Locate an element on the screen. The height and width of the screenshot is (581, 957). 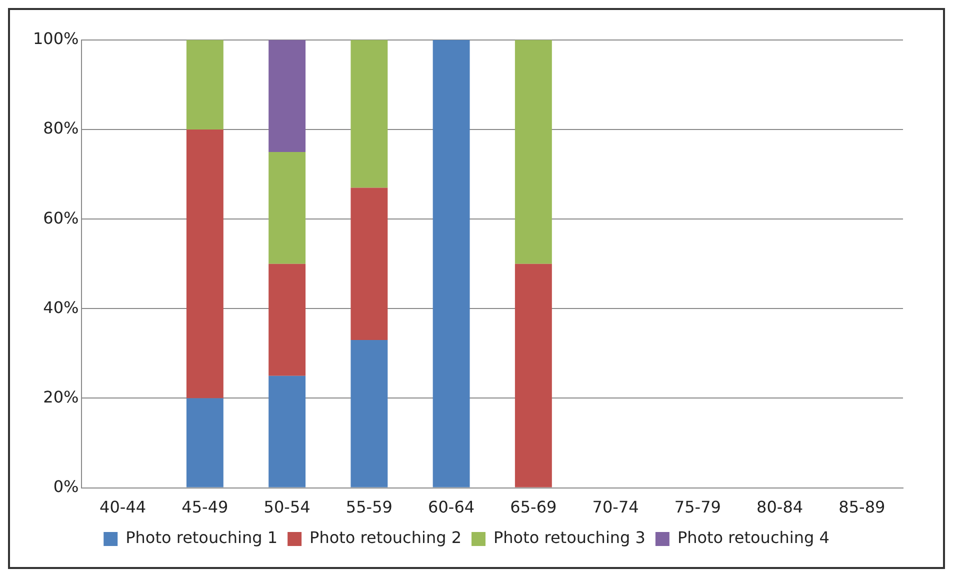
legend-label: Photo retouching 4 is located at coordinates (753, 538).